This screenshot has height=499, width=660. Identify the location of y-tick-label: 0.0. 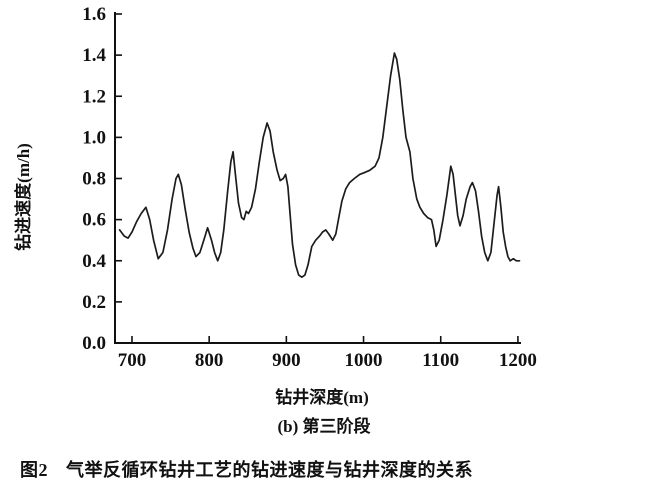
(94, 343).